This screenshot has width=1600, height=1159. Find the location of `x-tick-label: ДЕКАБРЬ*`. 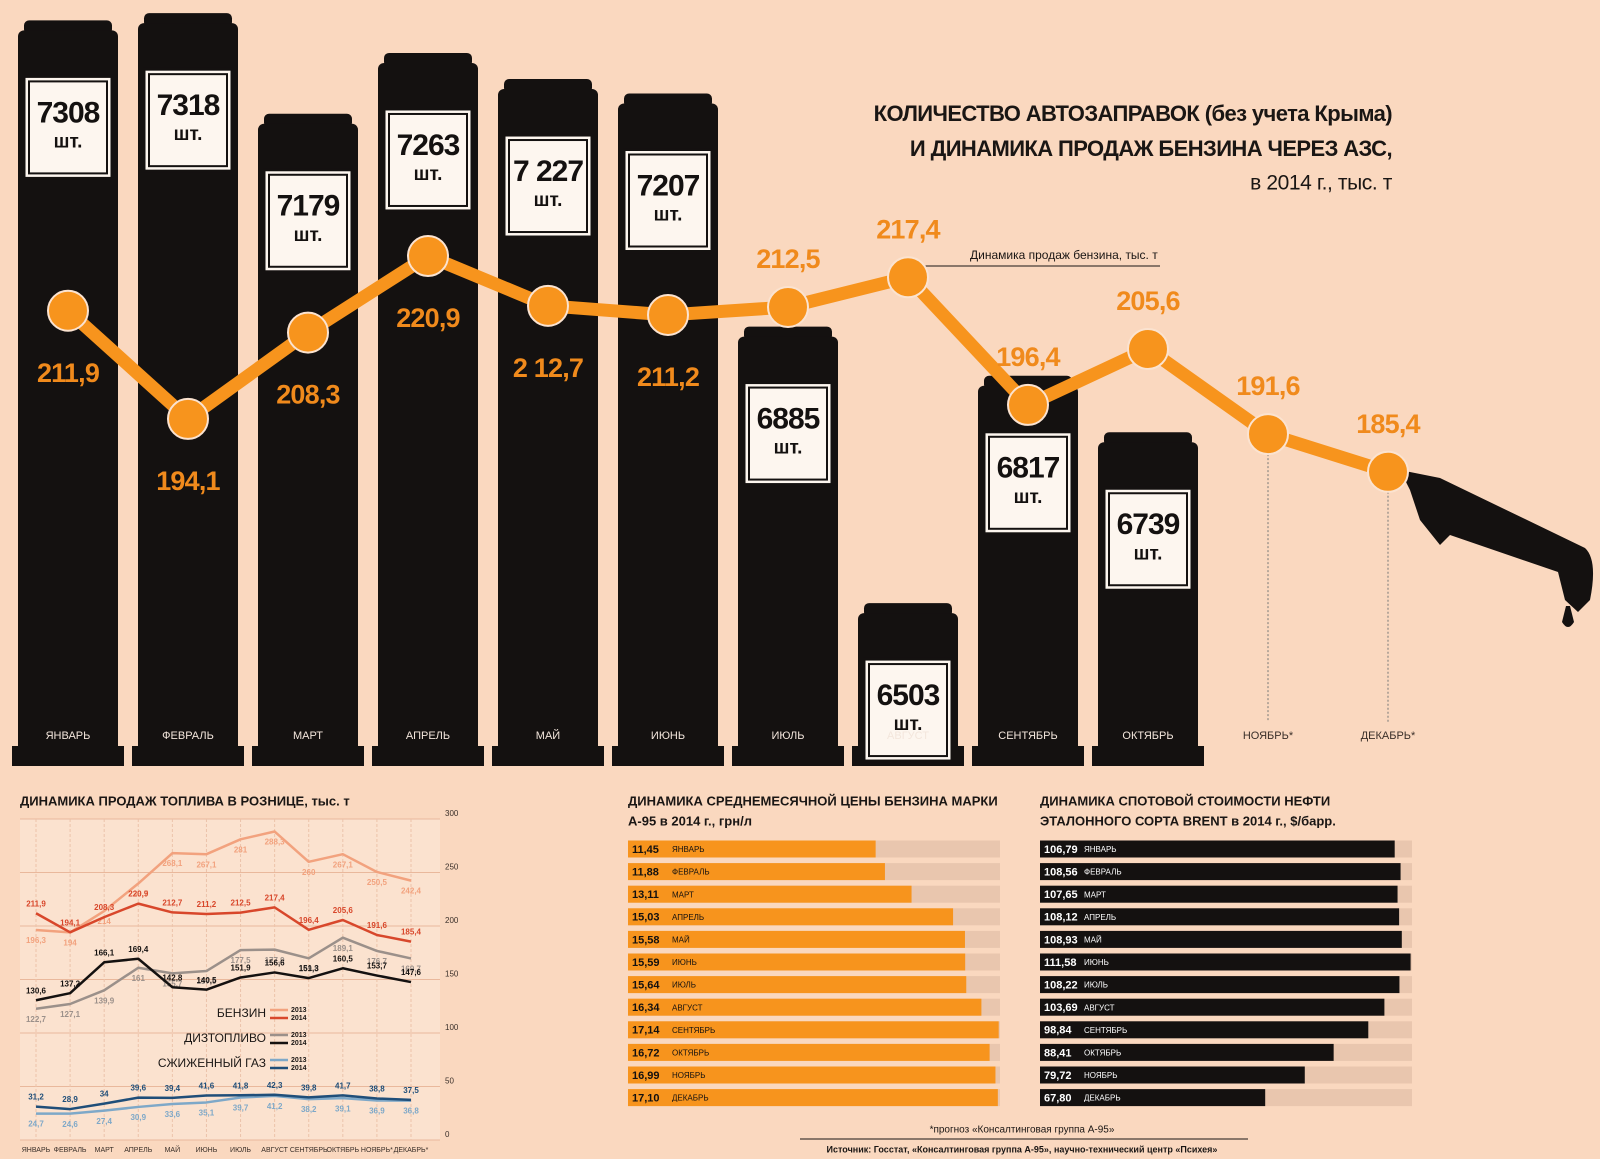

x-tick-label: ДЕКАБРЬ* is located at coordinates (1388, 736).